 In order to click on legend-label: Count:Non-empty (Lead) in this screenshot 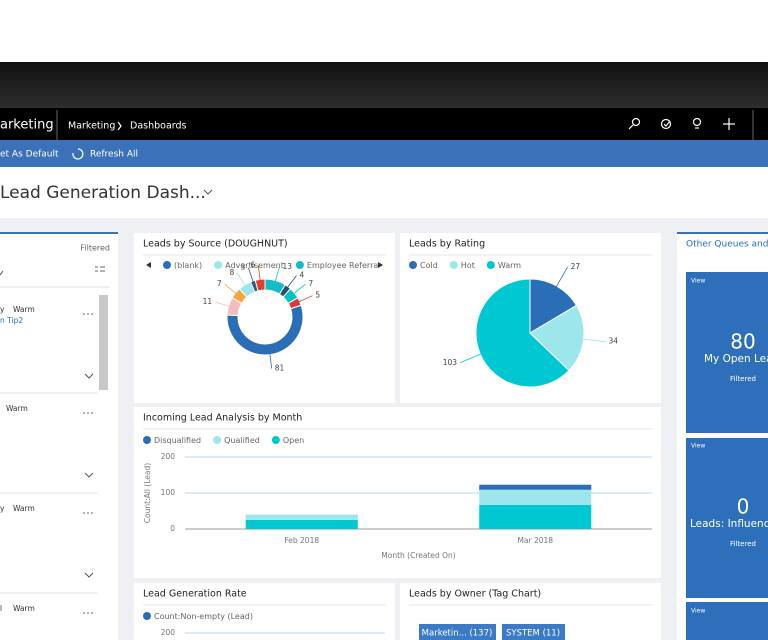, I will do `click(203, 616)`.